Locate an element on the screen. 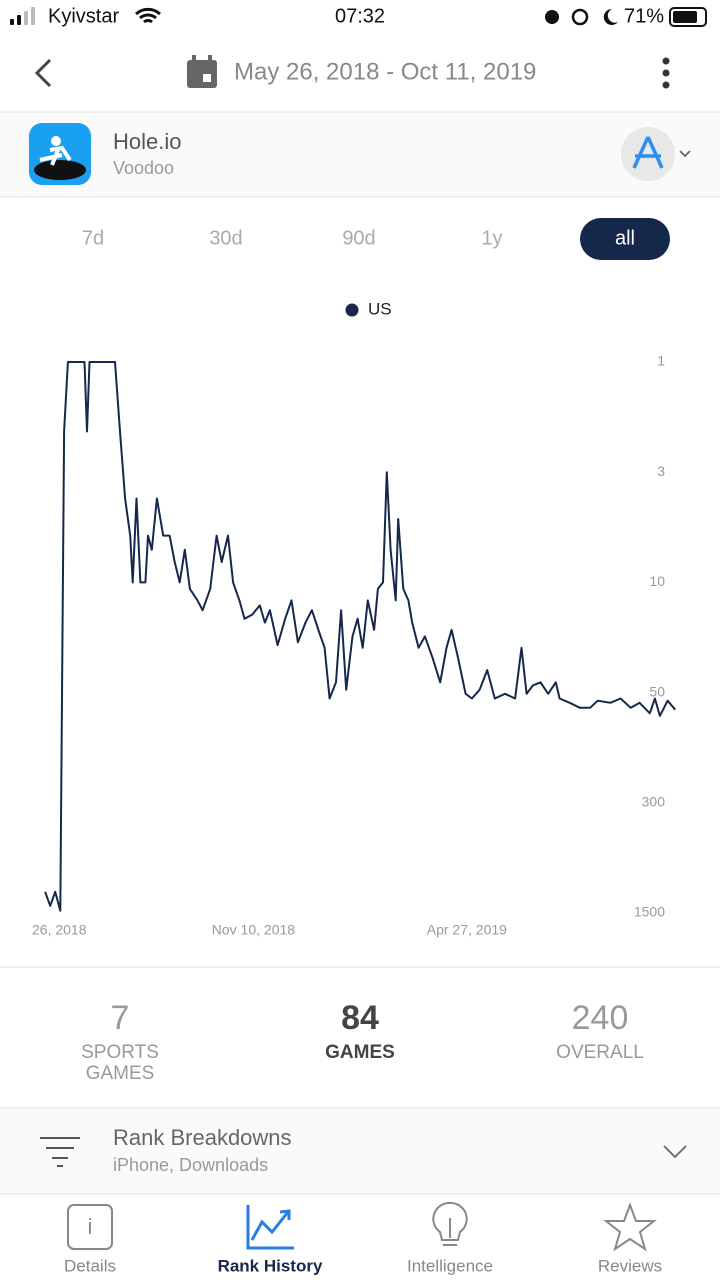 Image resolution: width=720 pixels, height=1280 pixels. carrier: Kyivstar is located at coordinates (83, 16).